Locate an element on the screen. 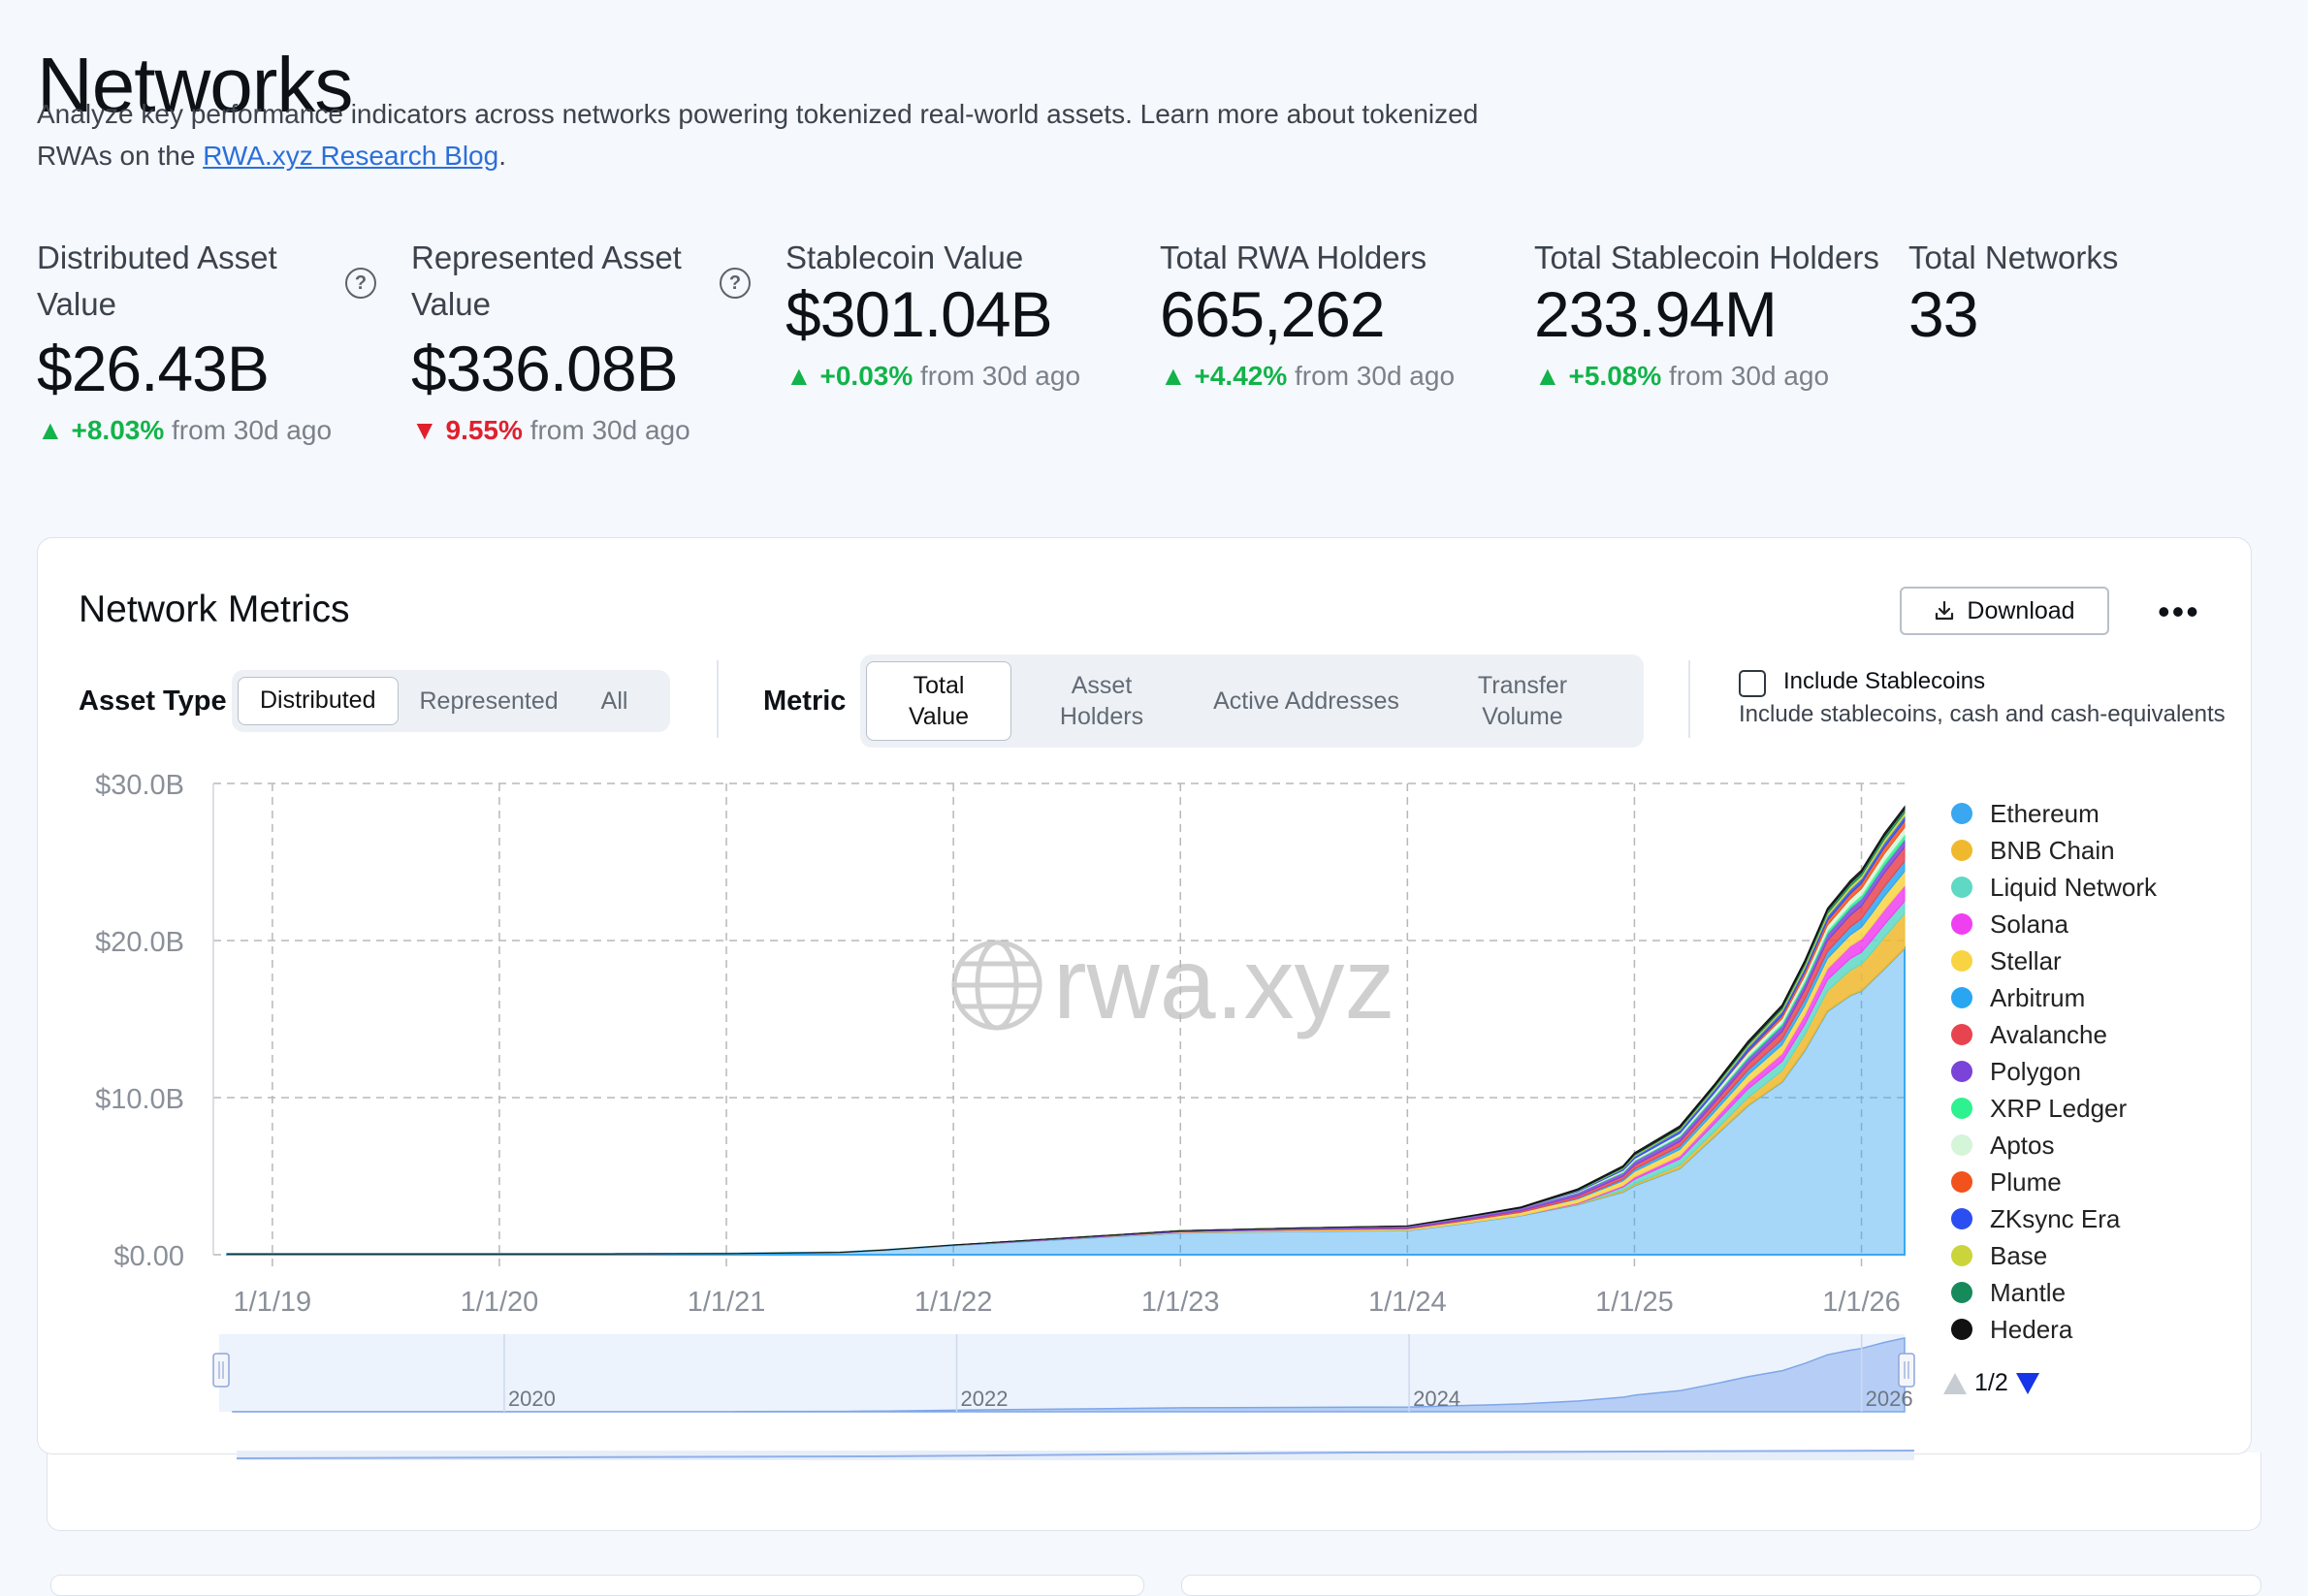  legend-label: Base is located at coordinates (2019, 1255).